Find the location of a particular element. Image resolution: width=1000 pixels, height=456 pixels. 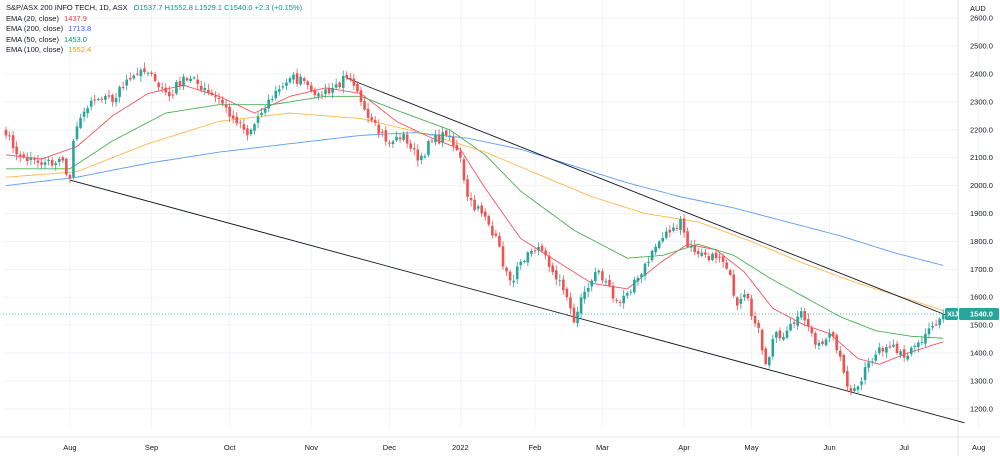

legend-ema20: EMA (20, close) 1437.9 is located at coordinates (154, 19).